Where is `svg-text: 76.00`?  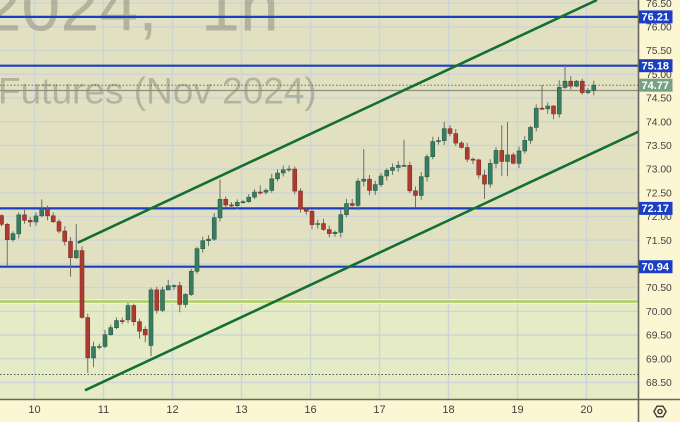
svg-text: 76.00 is located at coordinates (659, 28).